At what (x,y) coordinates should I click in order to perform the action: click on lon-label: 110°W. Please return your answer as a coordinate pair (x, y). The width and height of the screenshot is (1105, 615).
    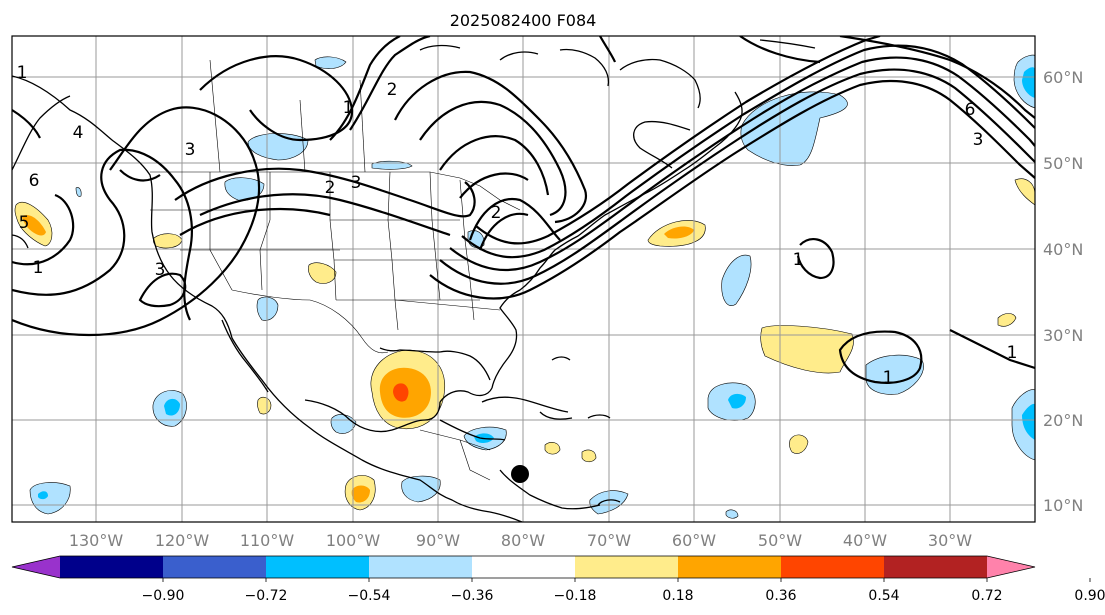
    Looking at the image, I should click on (267, 540).